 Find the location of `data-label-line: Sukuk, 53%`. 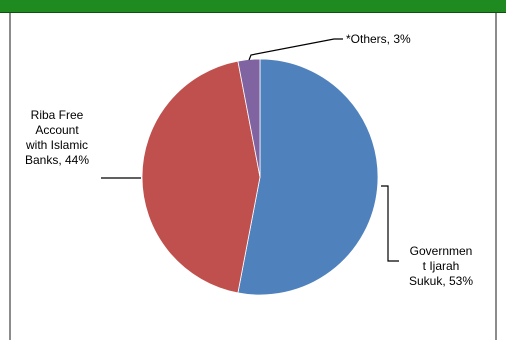

data-label-line: Sukuk, 53% is located at coordinates (441, 281).